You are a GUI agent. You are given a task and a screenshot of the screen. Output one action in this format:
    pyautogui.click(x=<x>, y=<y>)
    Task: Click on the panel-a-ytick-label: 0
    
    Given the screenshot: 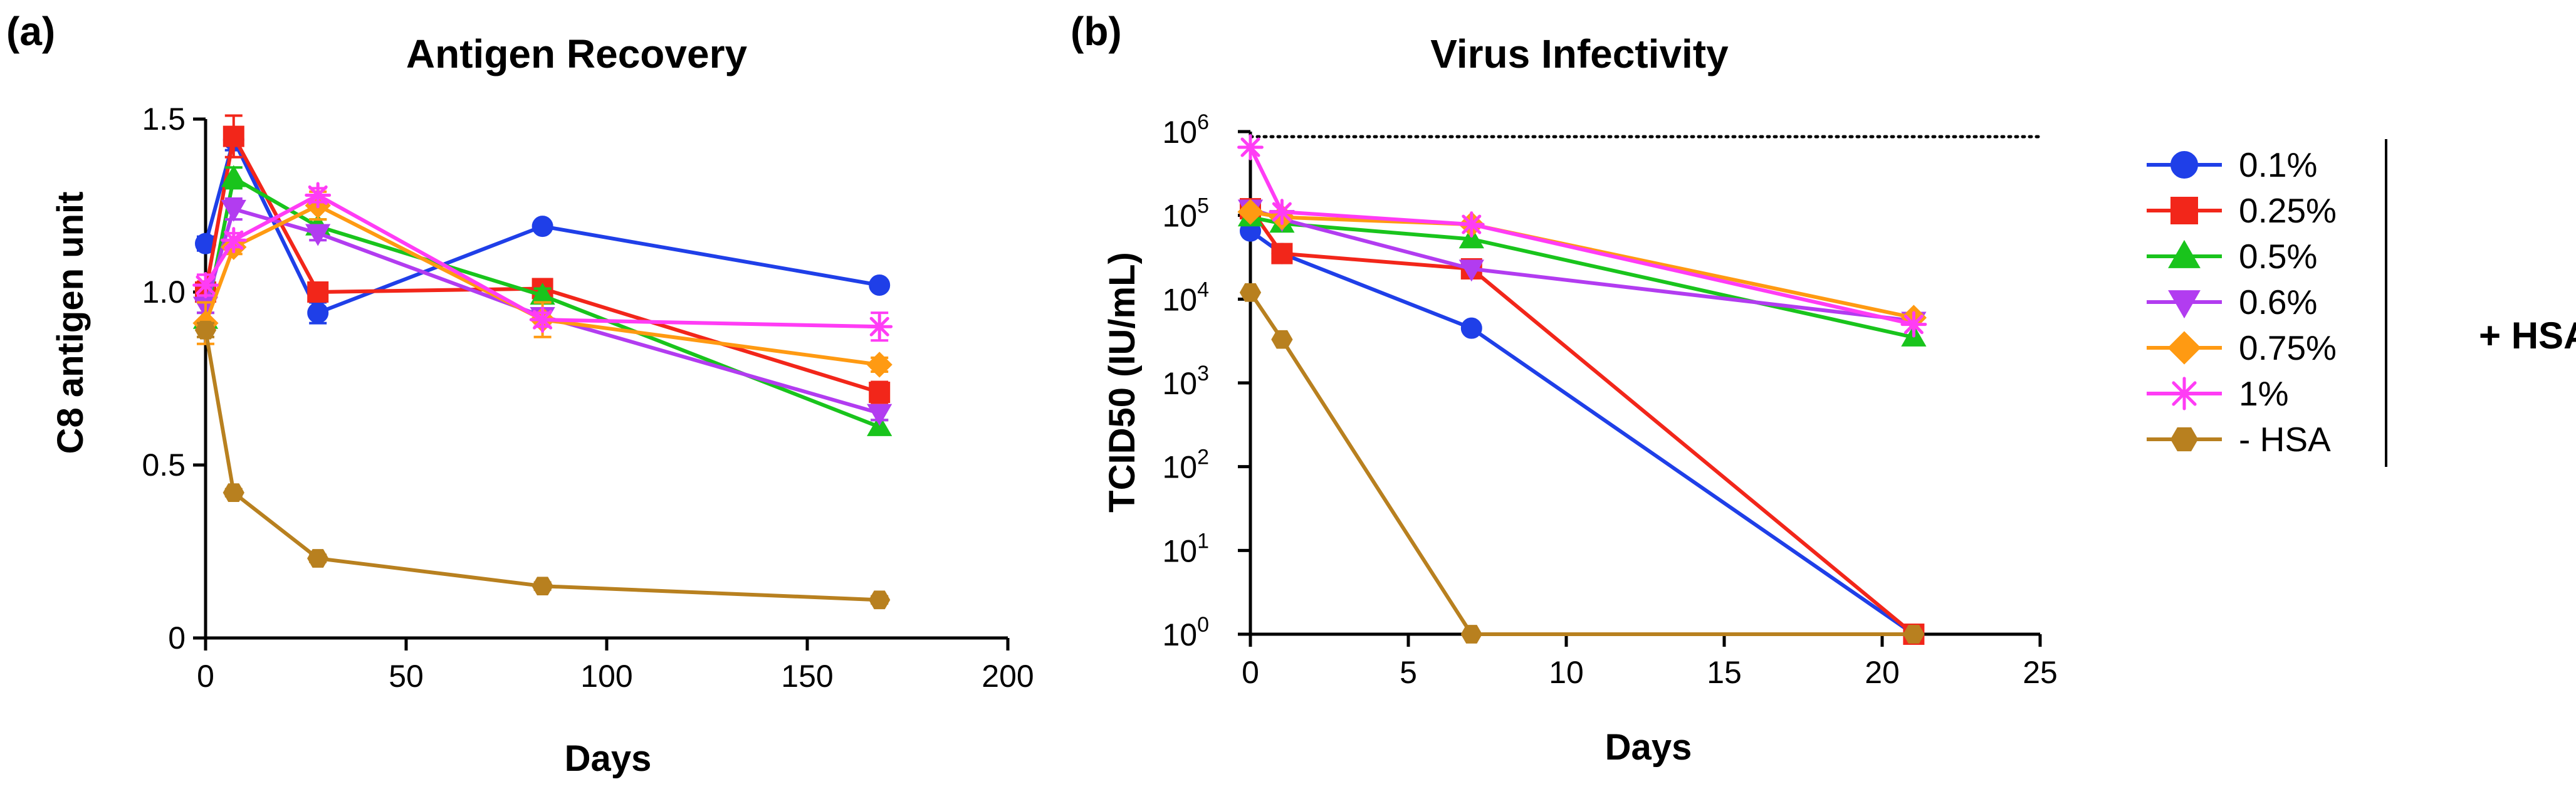 What is the action you would take?
    pyautogui.click(x=177, y=638)
    